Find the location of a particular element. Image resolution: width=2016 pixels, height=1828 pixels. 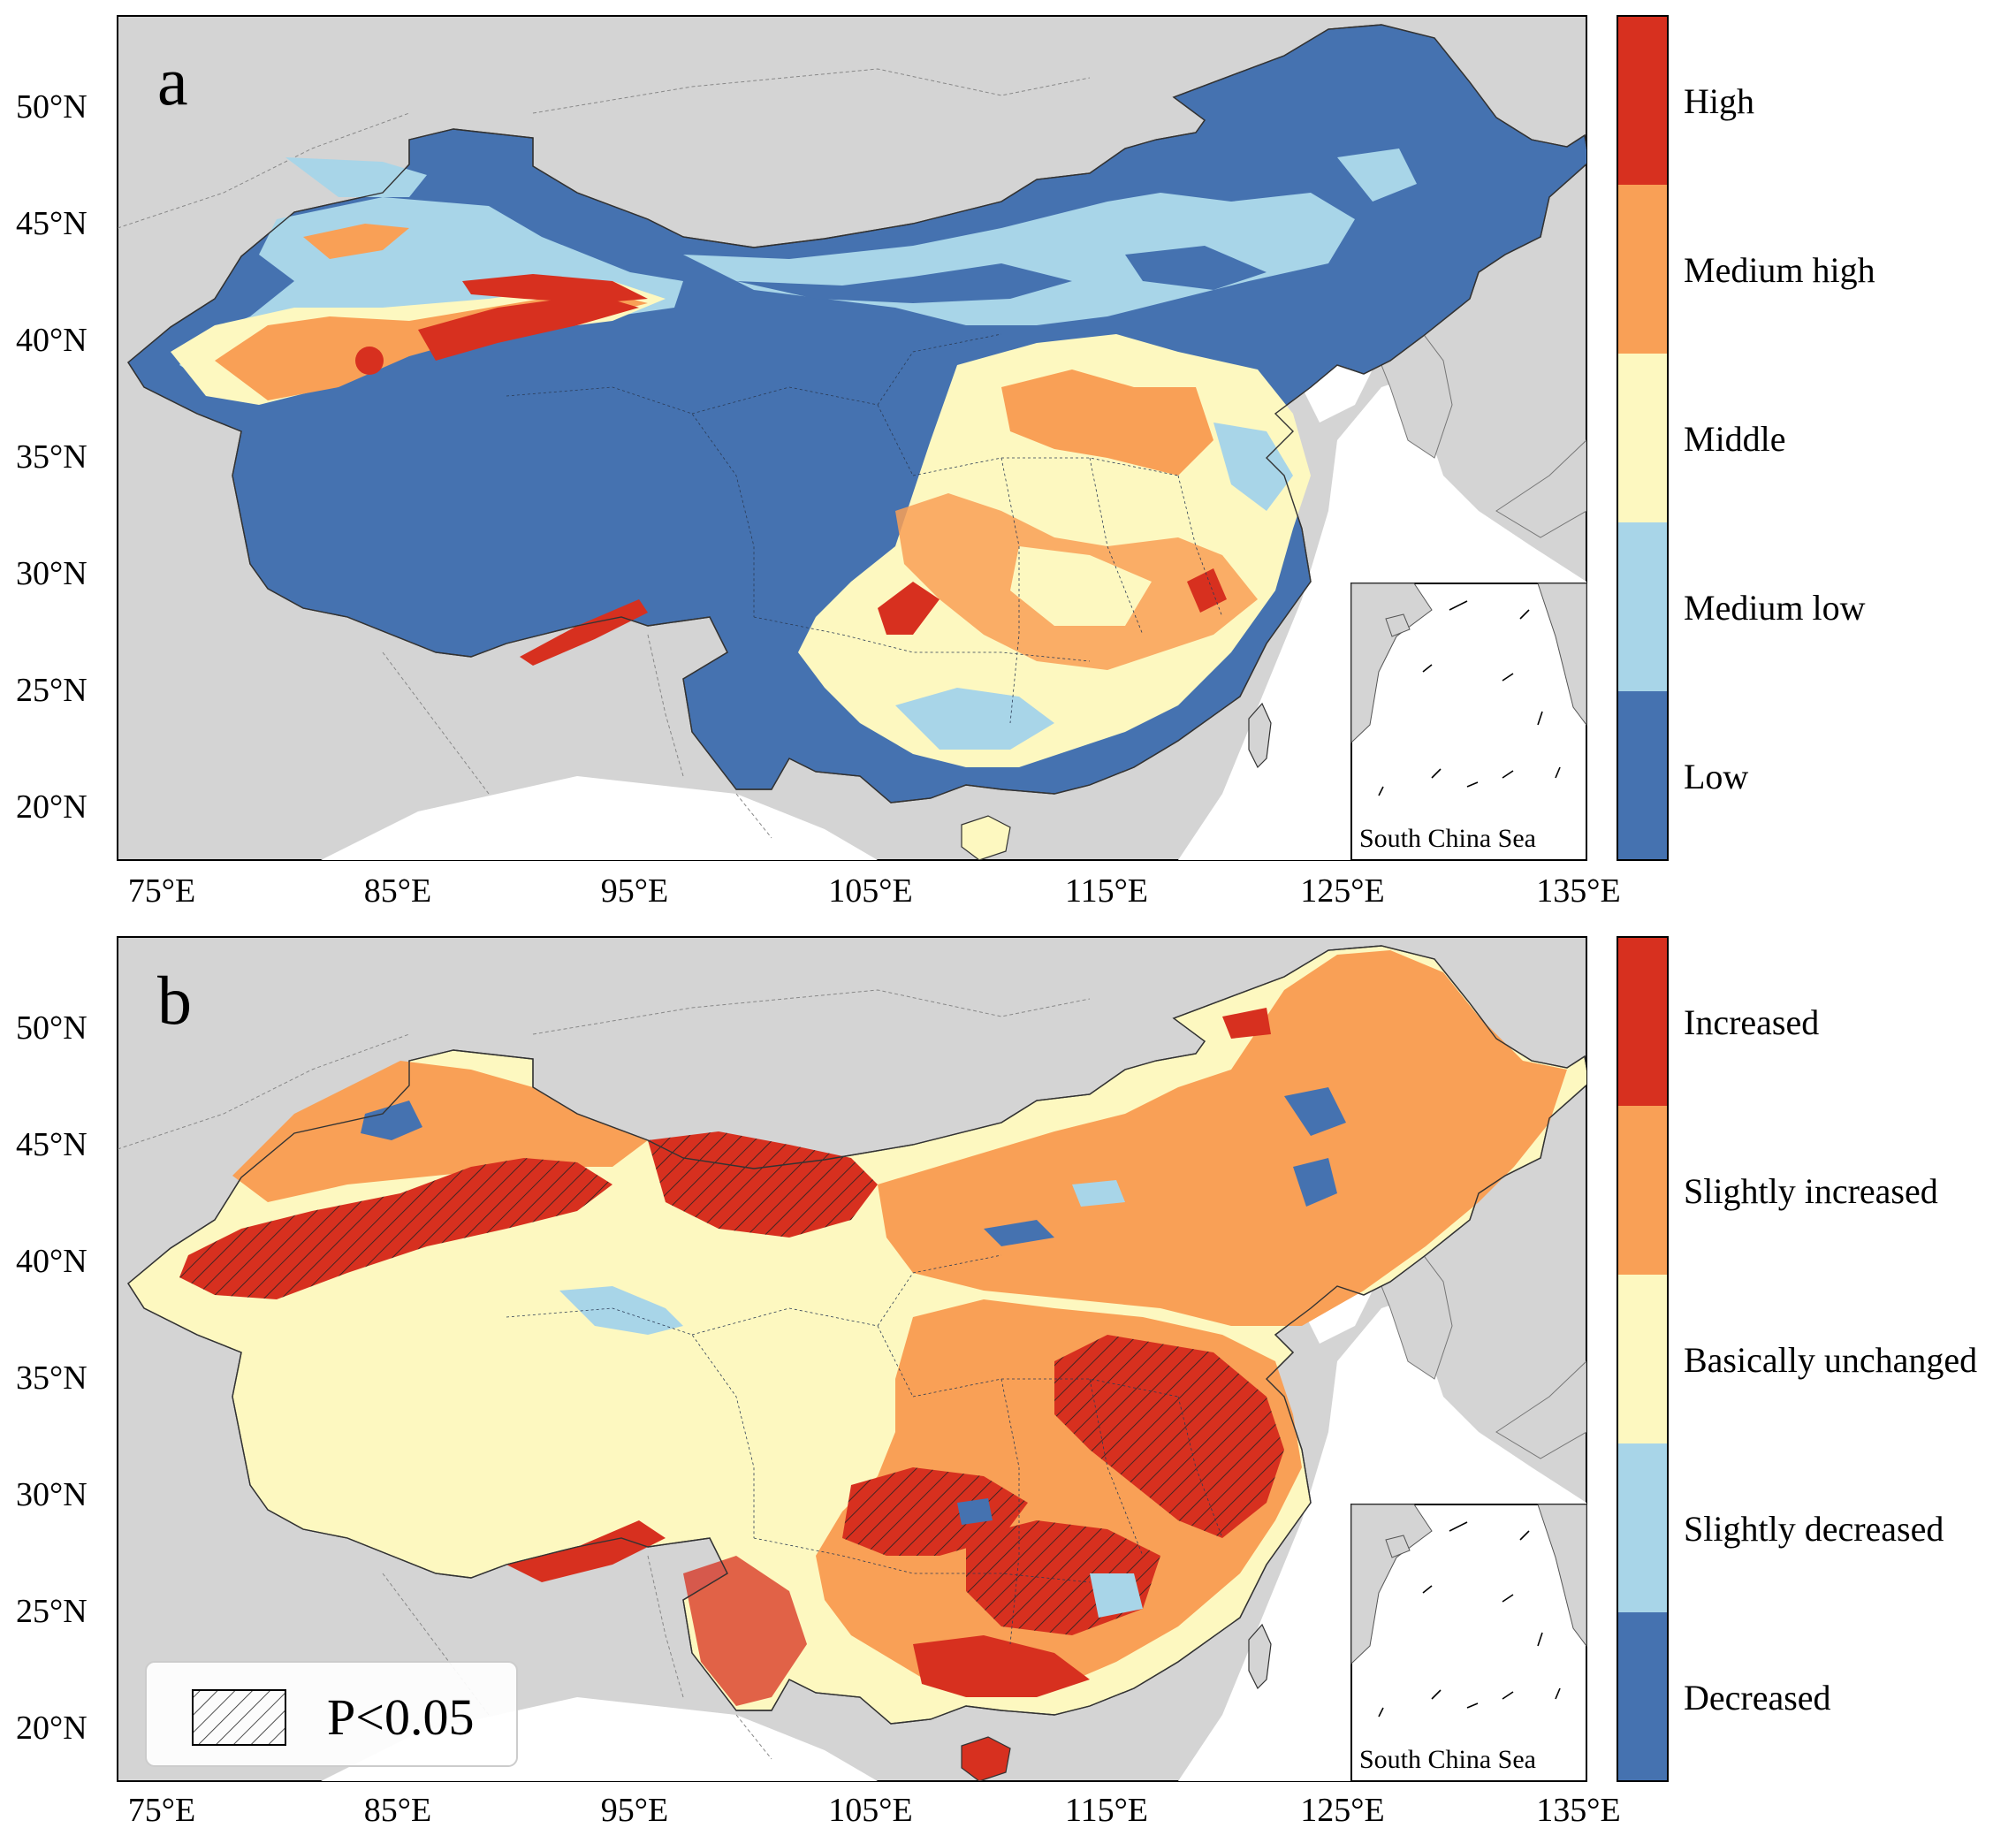

significance-label: P<0.05 is located at coordinates (401, 1717).